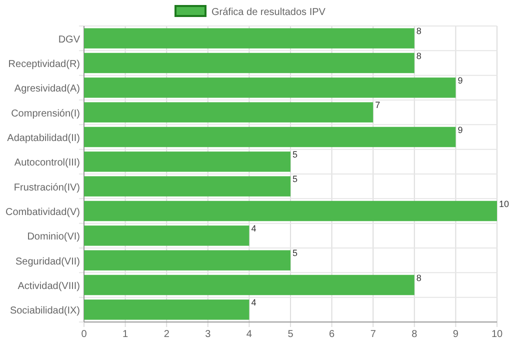  Describe the element at coordinates (47, 188) in the screenshot. I see `y-tick-label: Frustración(IV)` at that location.